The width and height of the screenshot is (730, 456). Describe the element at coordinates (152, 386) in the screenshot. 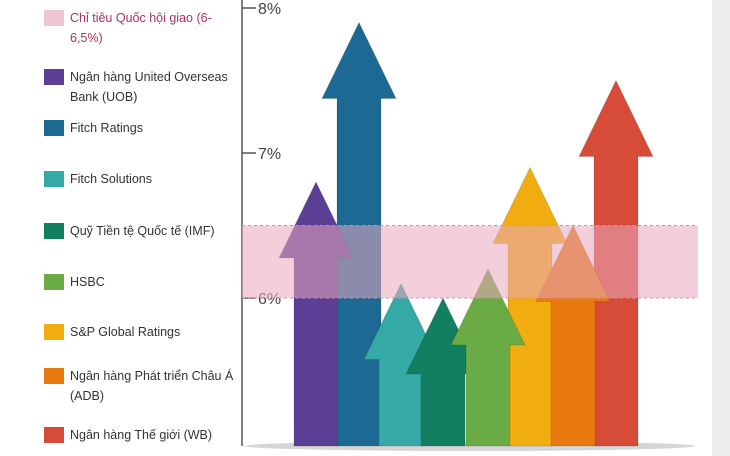

I see `legend-label: Ngân hàng Phát triển Châu Á (ADB)` at that location.